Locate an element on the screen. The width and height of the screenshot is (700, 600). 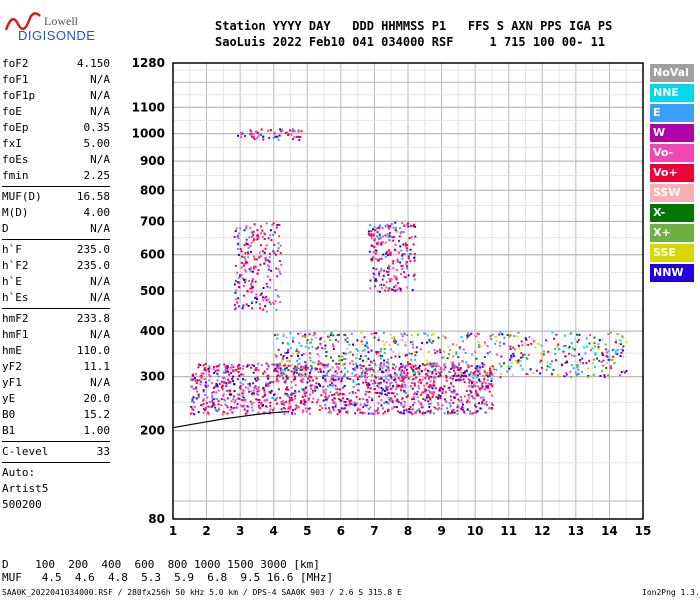
y-tick-label: 1100 is located at coordinates (148, 107).